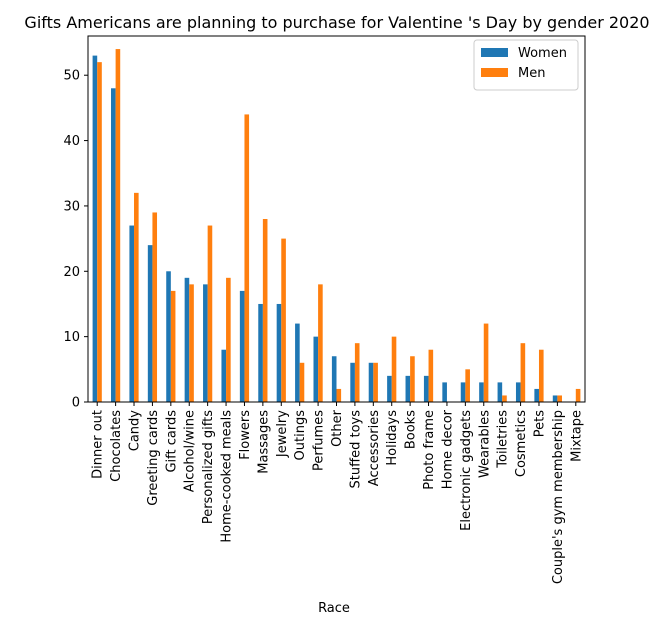 The image size is (669, 627). What do you see at coordinates (484, 444) in the screenshot?
I see `x-tick-label: Wearables` at bounding box center [484, 444].